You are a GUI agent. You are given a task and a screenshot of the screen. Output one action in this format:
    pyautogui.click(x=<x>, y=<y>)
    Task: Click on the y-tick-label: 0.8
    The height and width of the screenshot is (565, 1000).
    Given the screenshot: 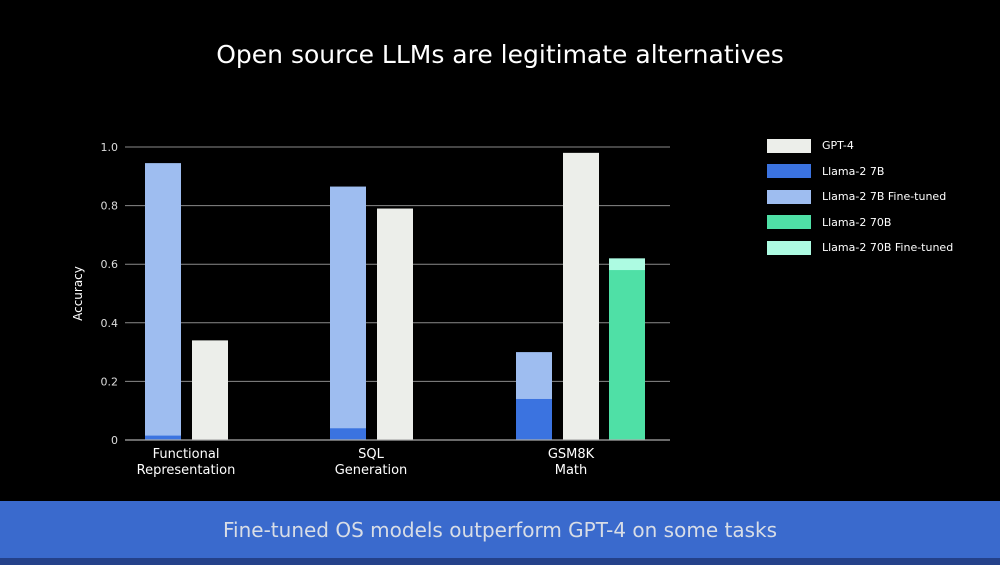 What is the action you would take?
    pyautogui.click(x=110, y=206)
    